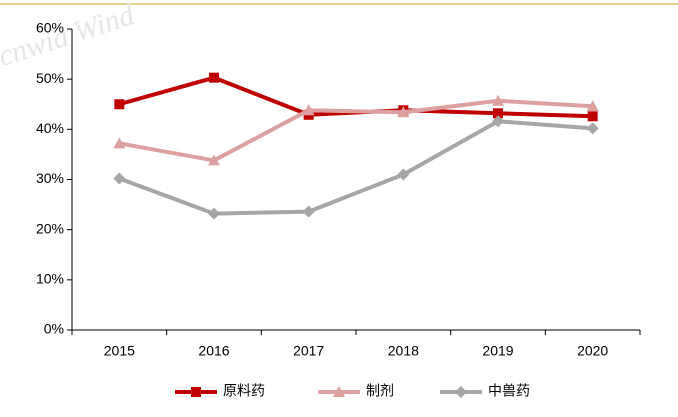  I want to click on x-tick-label: 2015, so click(119, 351).